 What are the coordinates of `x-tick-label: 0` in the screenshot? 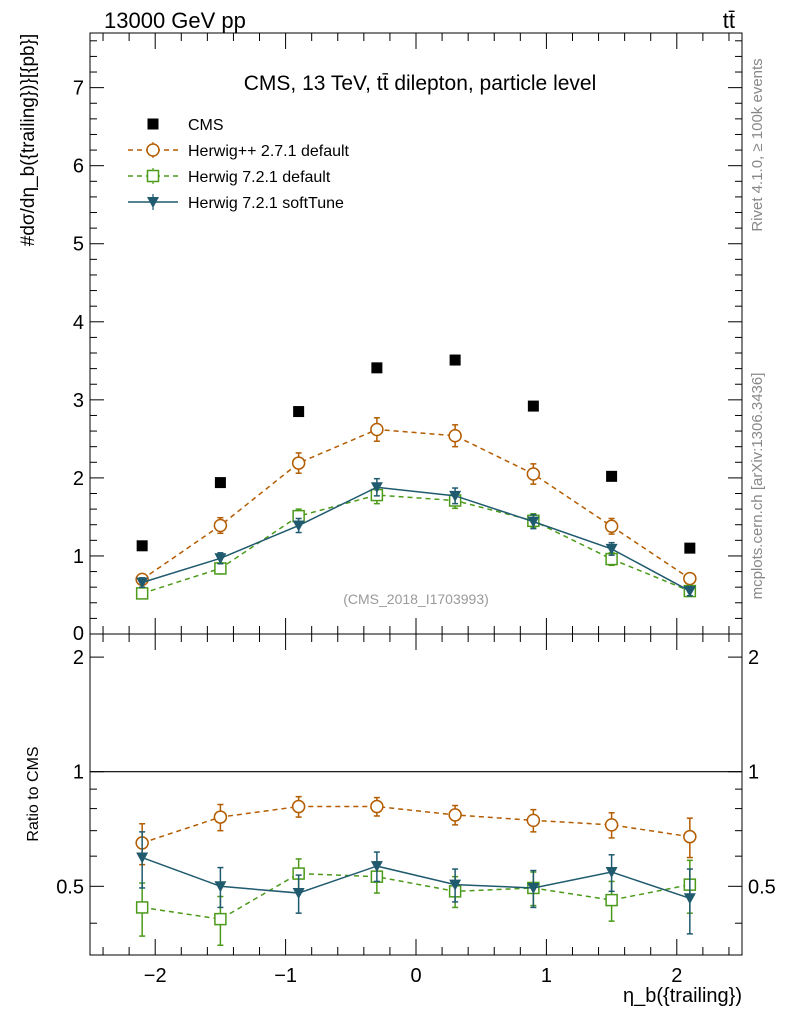 It's located at (415, 976).